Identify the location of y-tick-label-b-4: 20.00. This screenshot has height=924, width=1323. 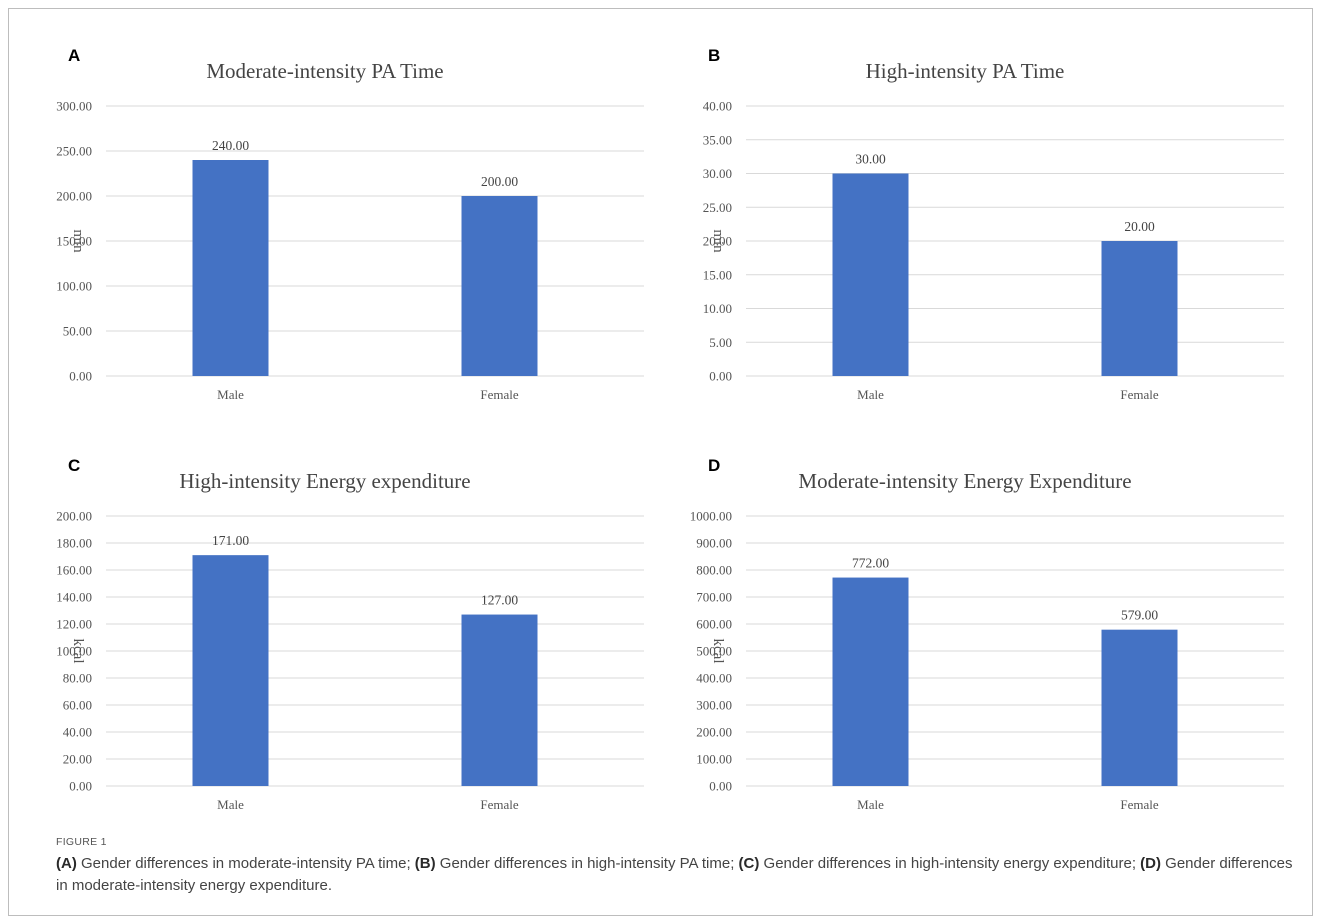
(717, 241).